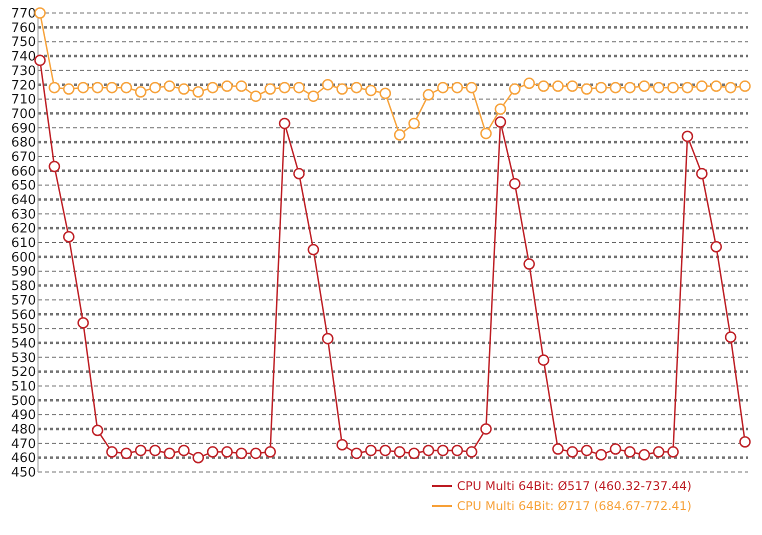  What do you see at coordinates (23, 315) in the screenshot?
I see `y-tick-label: 560` at bounding box center [23, 315].